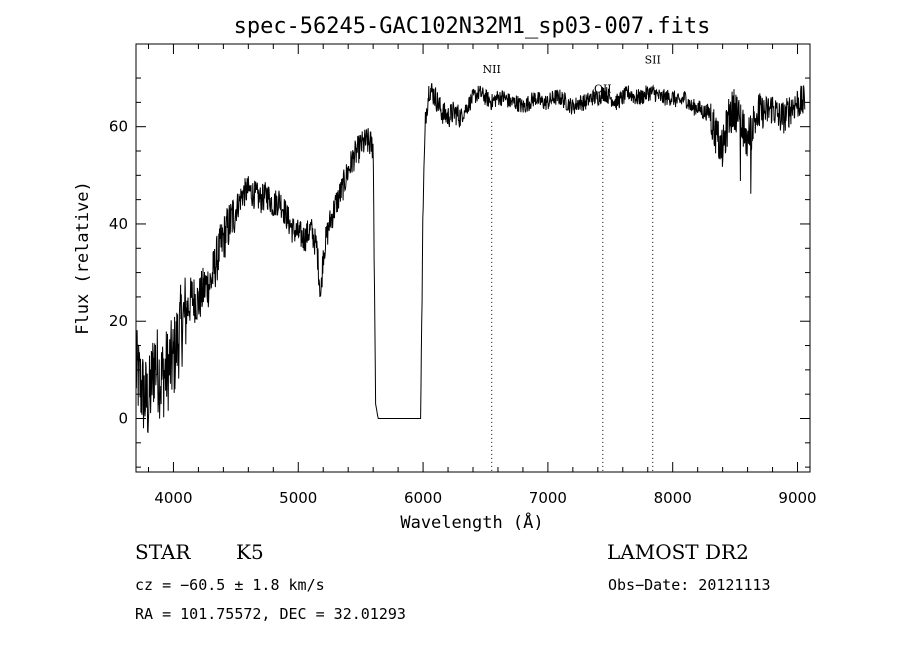  Describe the element at coordinates (83, 258) in the screenshot. I see `y-axis-label: Flux (relative)` at that location.